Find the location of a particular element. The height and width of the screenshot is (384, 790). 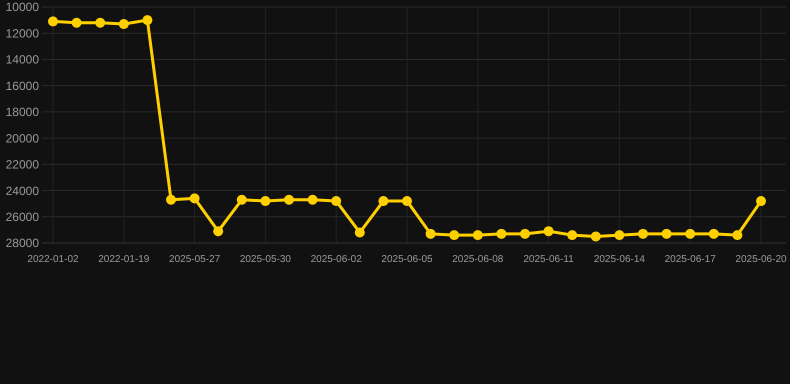

y-tick-label: 16000 is located at coordinates (23, 85).